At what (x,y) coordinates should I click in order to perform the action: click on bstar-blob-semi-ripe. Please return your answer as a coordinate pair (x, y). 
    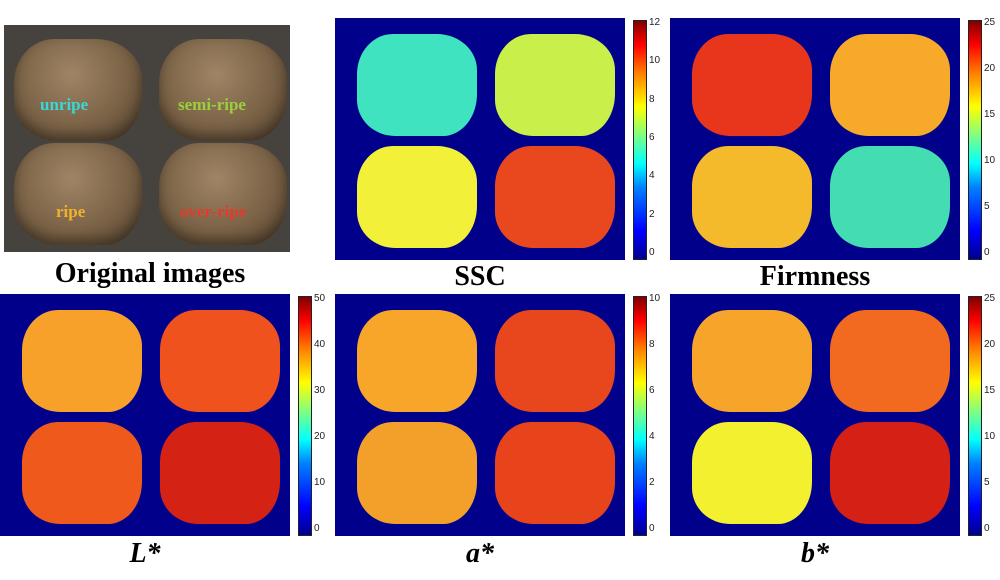
    Looking at the image, I should click on (890, 361).